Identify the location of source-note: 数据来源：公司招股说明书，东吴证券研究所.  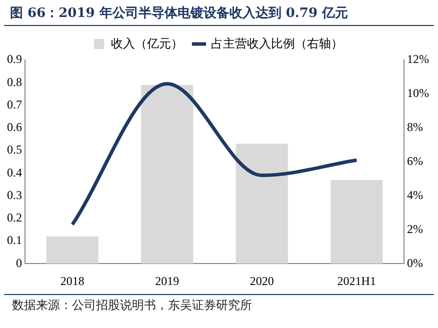
(219, 305).